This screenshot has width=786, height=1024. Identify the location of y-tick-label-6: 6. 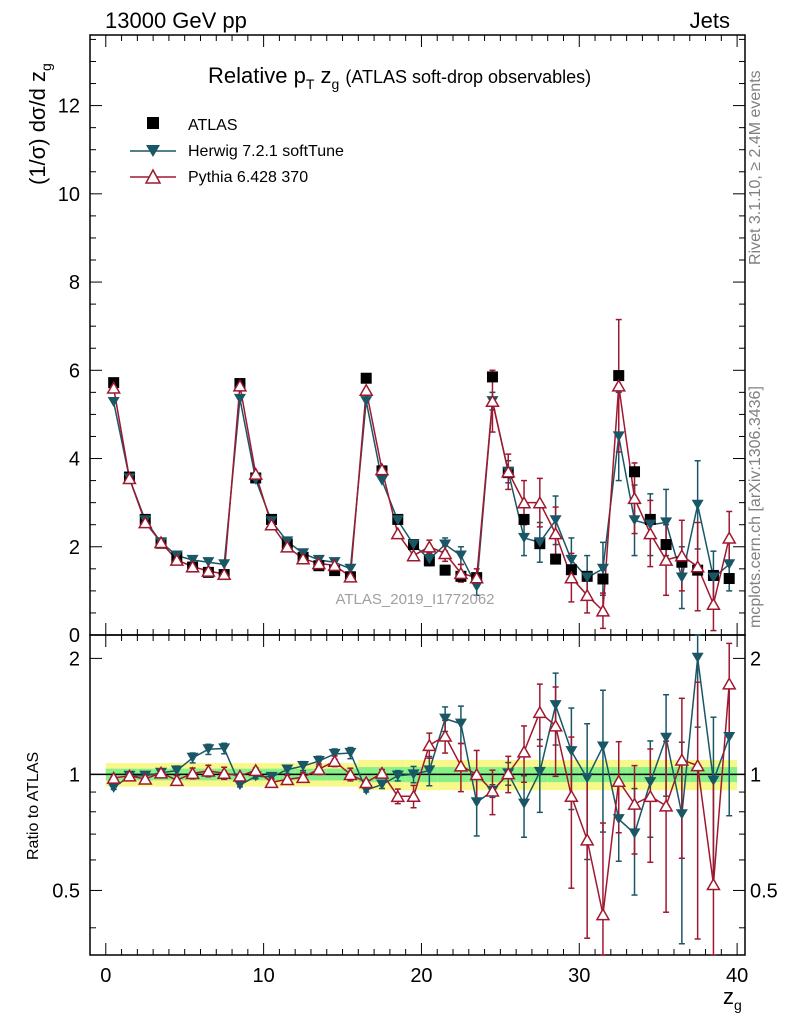
(74, 371).